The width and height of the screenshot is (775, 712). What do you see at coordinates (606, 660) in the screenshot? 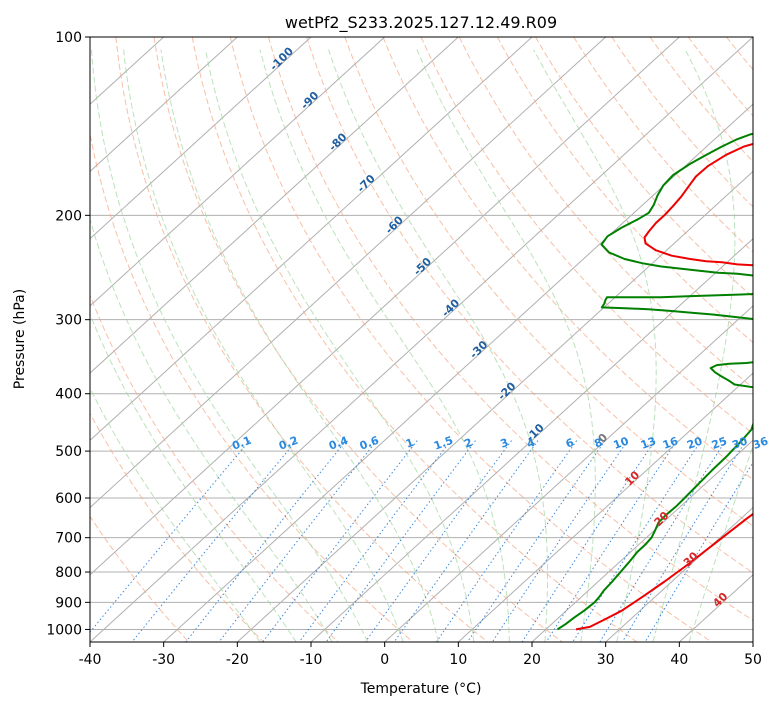
I see `x-tick-label: 30` at bounding box center [606, 660].